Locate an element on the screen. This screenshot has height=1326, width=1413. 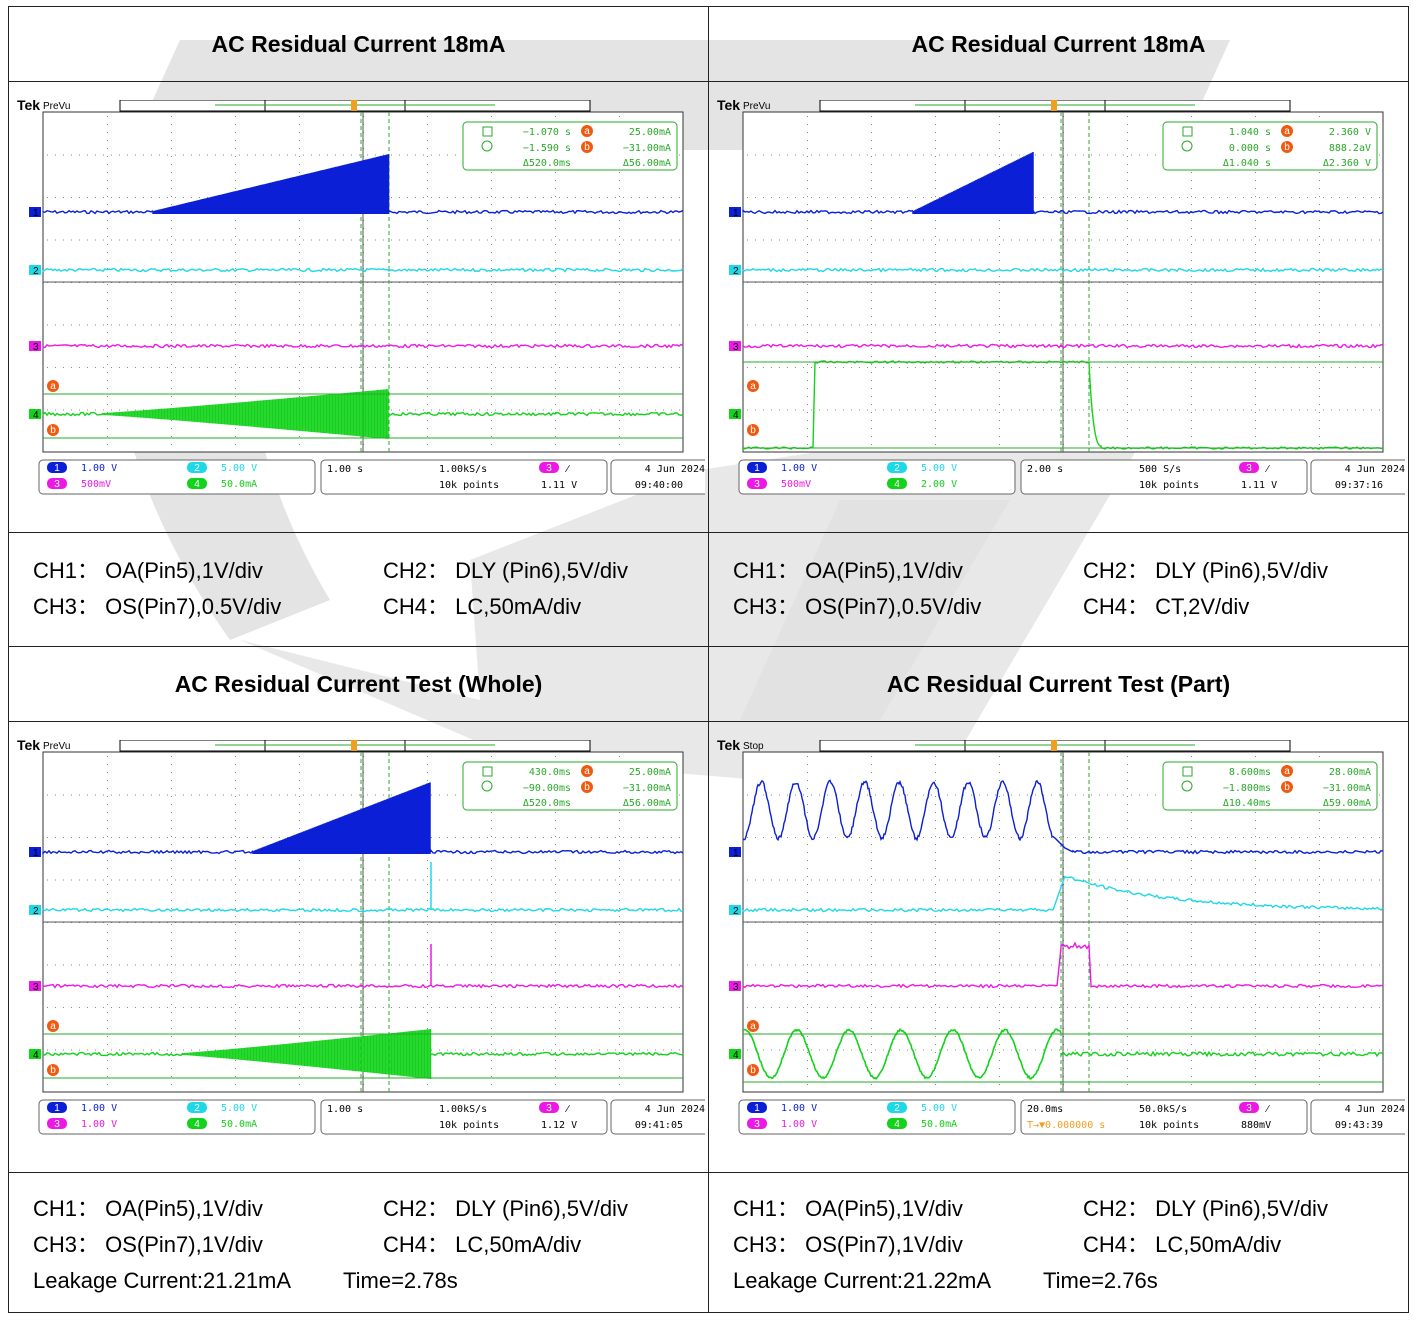
ch3-scale-badge-label: 3 is located at coordinates (57, 484).